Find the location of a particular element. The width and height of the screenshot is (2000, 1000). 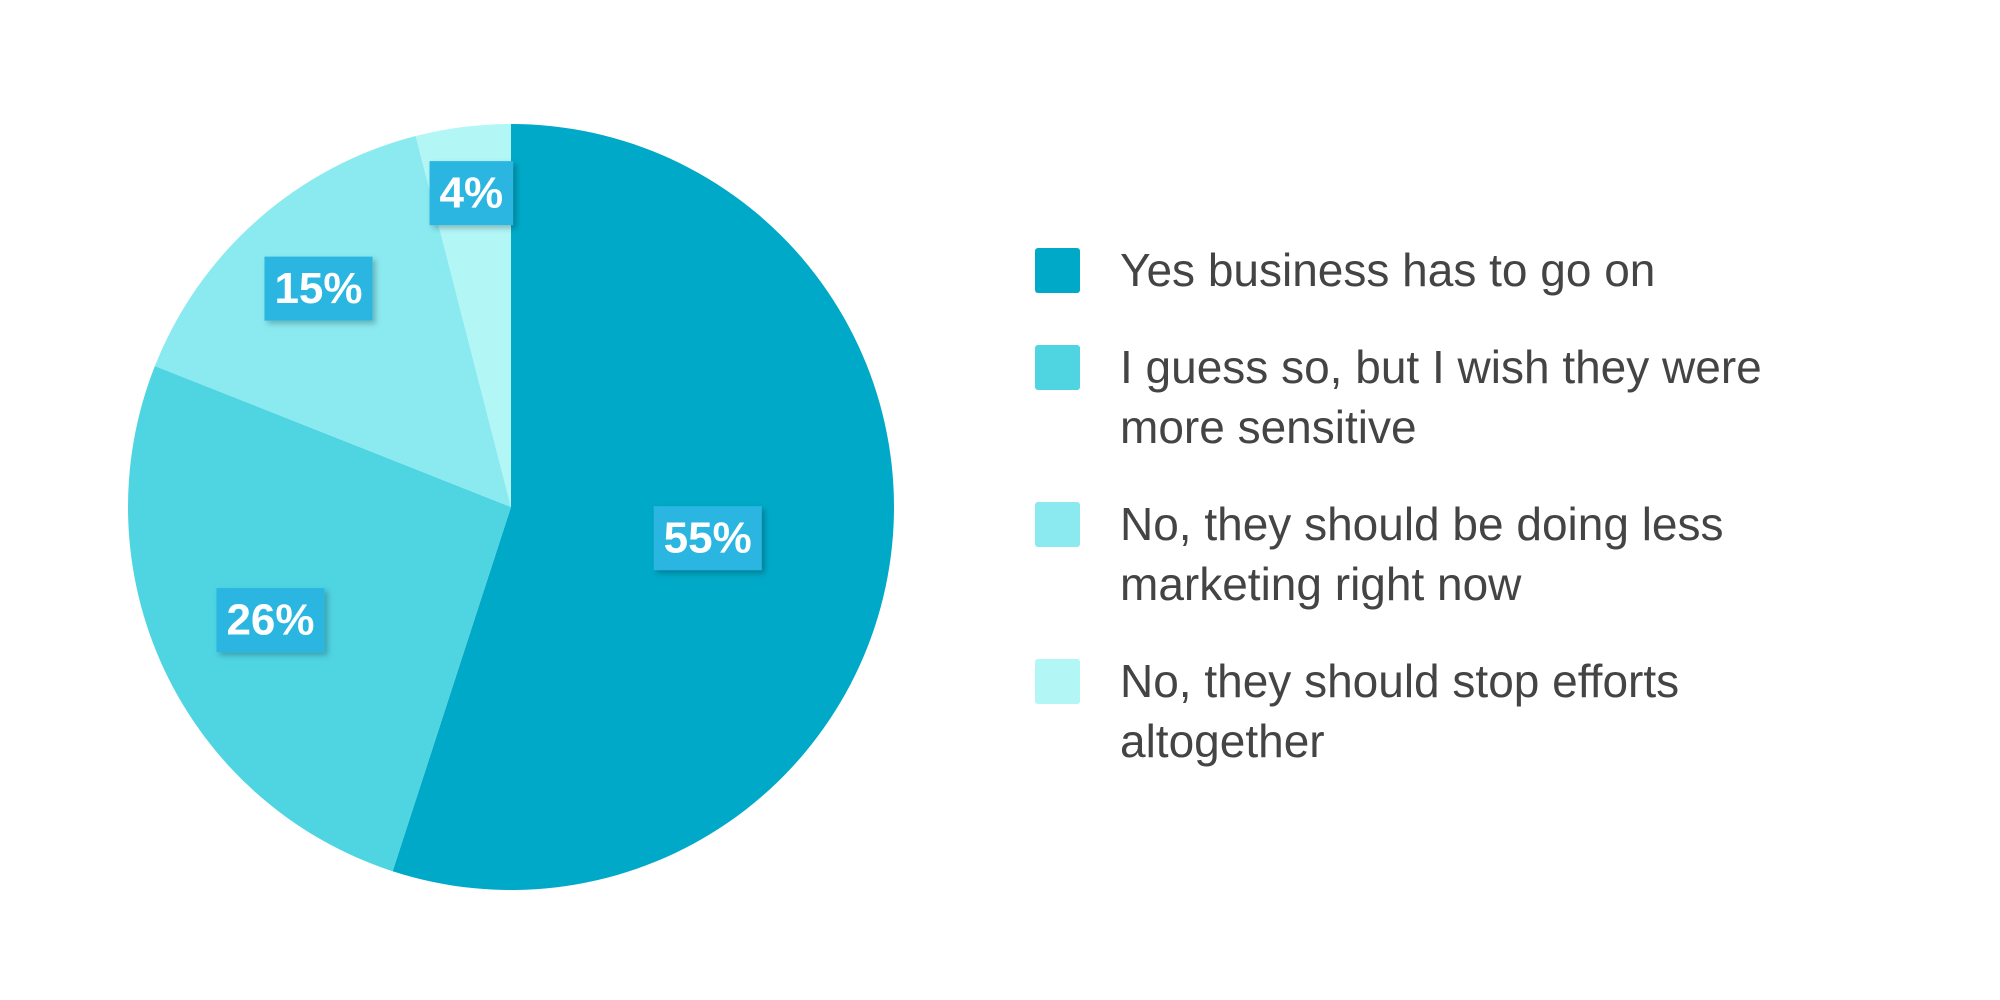

value-label-text: 26% is located at coordinates (270, 620).